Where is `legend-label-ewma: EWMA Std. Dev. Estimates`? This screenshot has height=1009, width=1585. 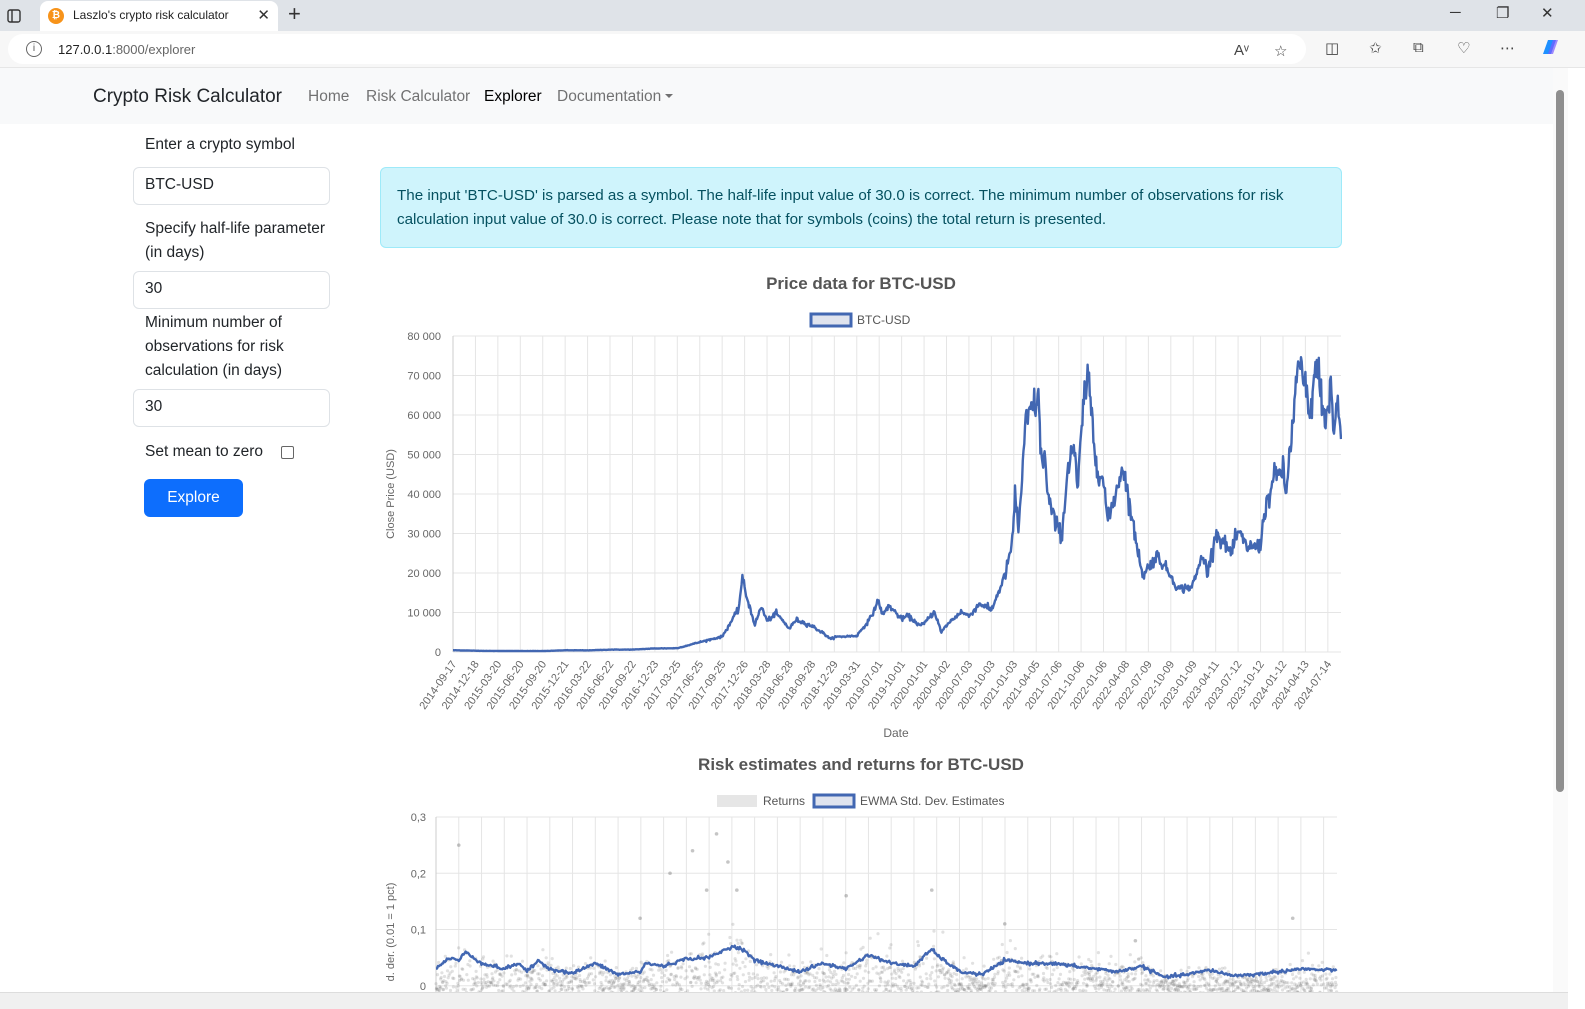
legend-label-ewma: EWMA Std. Dev. Estimates is located at coordinates (932, 801).